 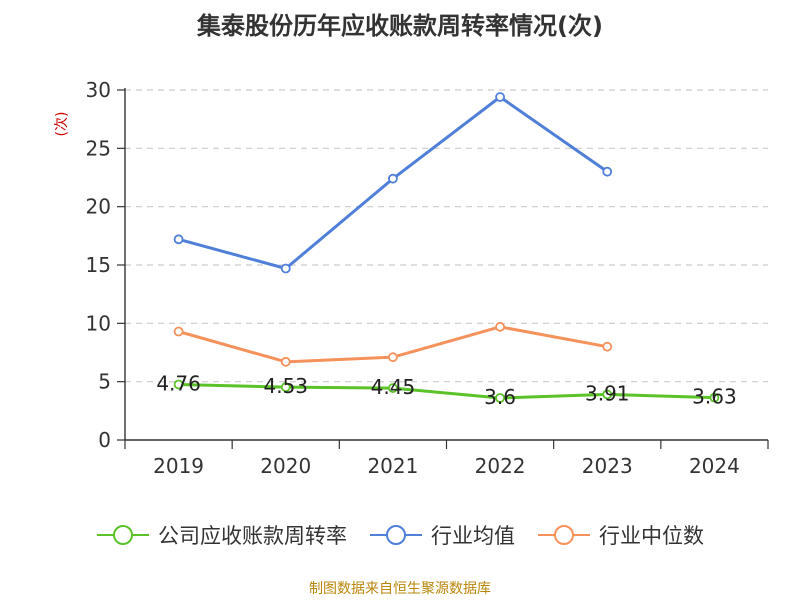 What do you see at coordinates (714, 466) in the screenshot?
I see `x-tick-label: 2024` at bounding box center [714, 466].